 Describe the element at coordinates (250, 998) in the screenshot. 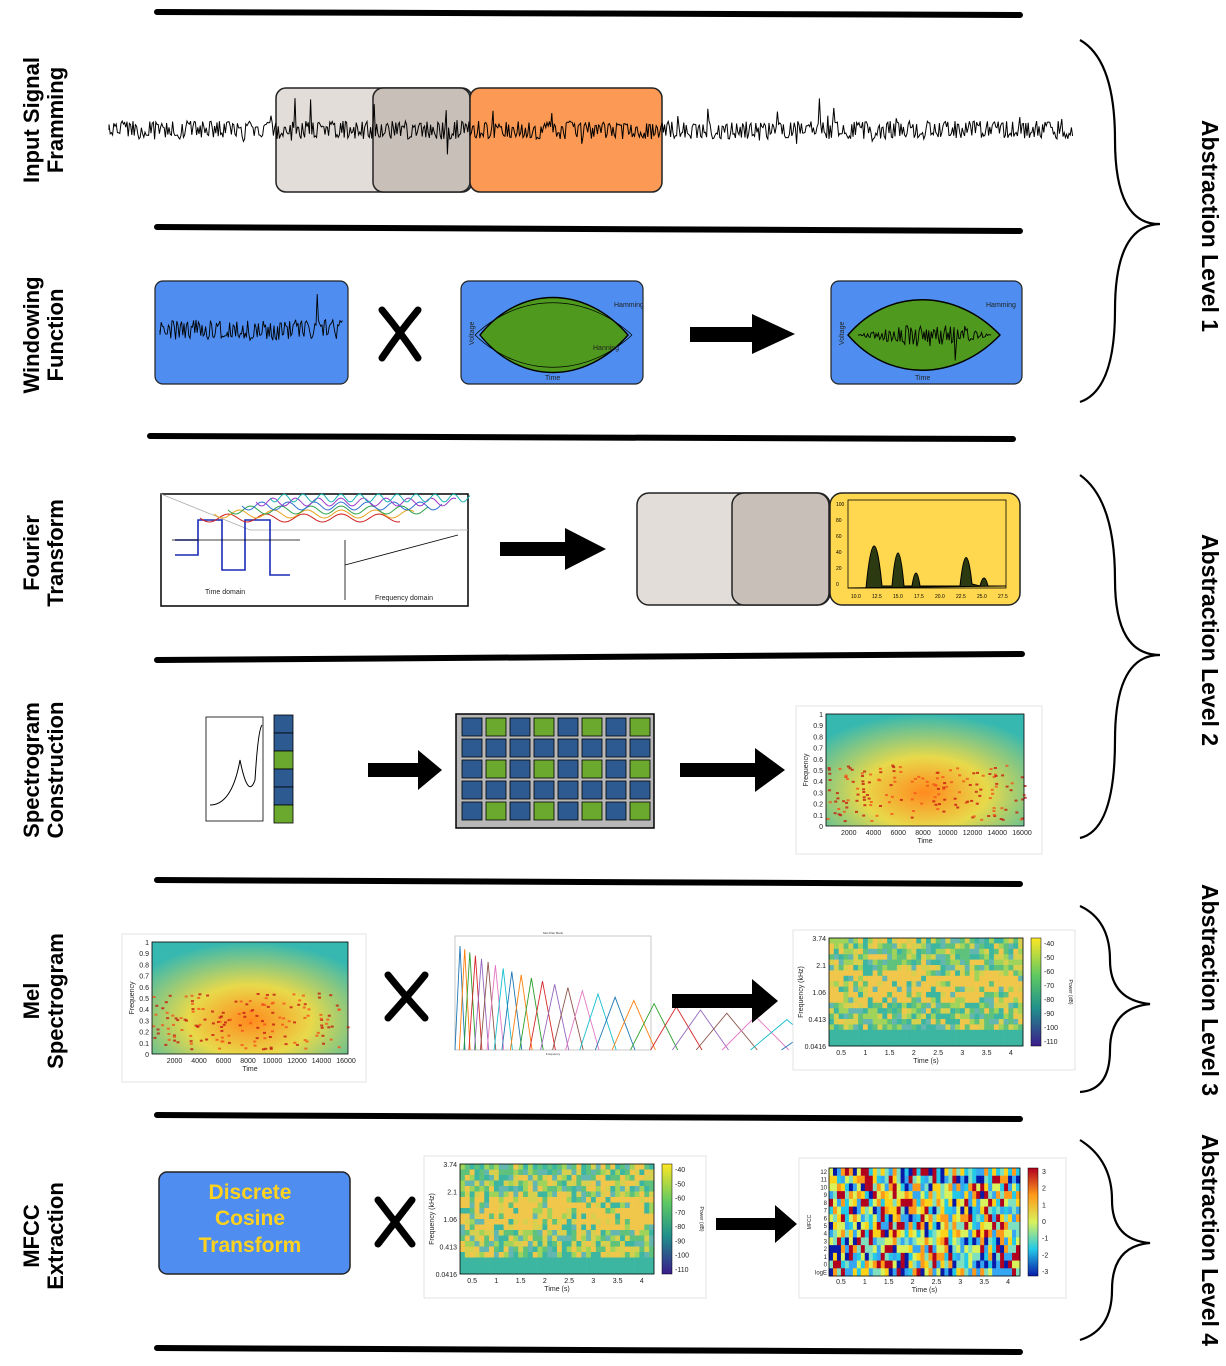

I see `plot-area` at that location.